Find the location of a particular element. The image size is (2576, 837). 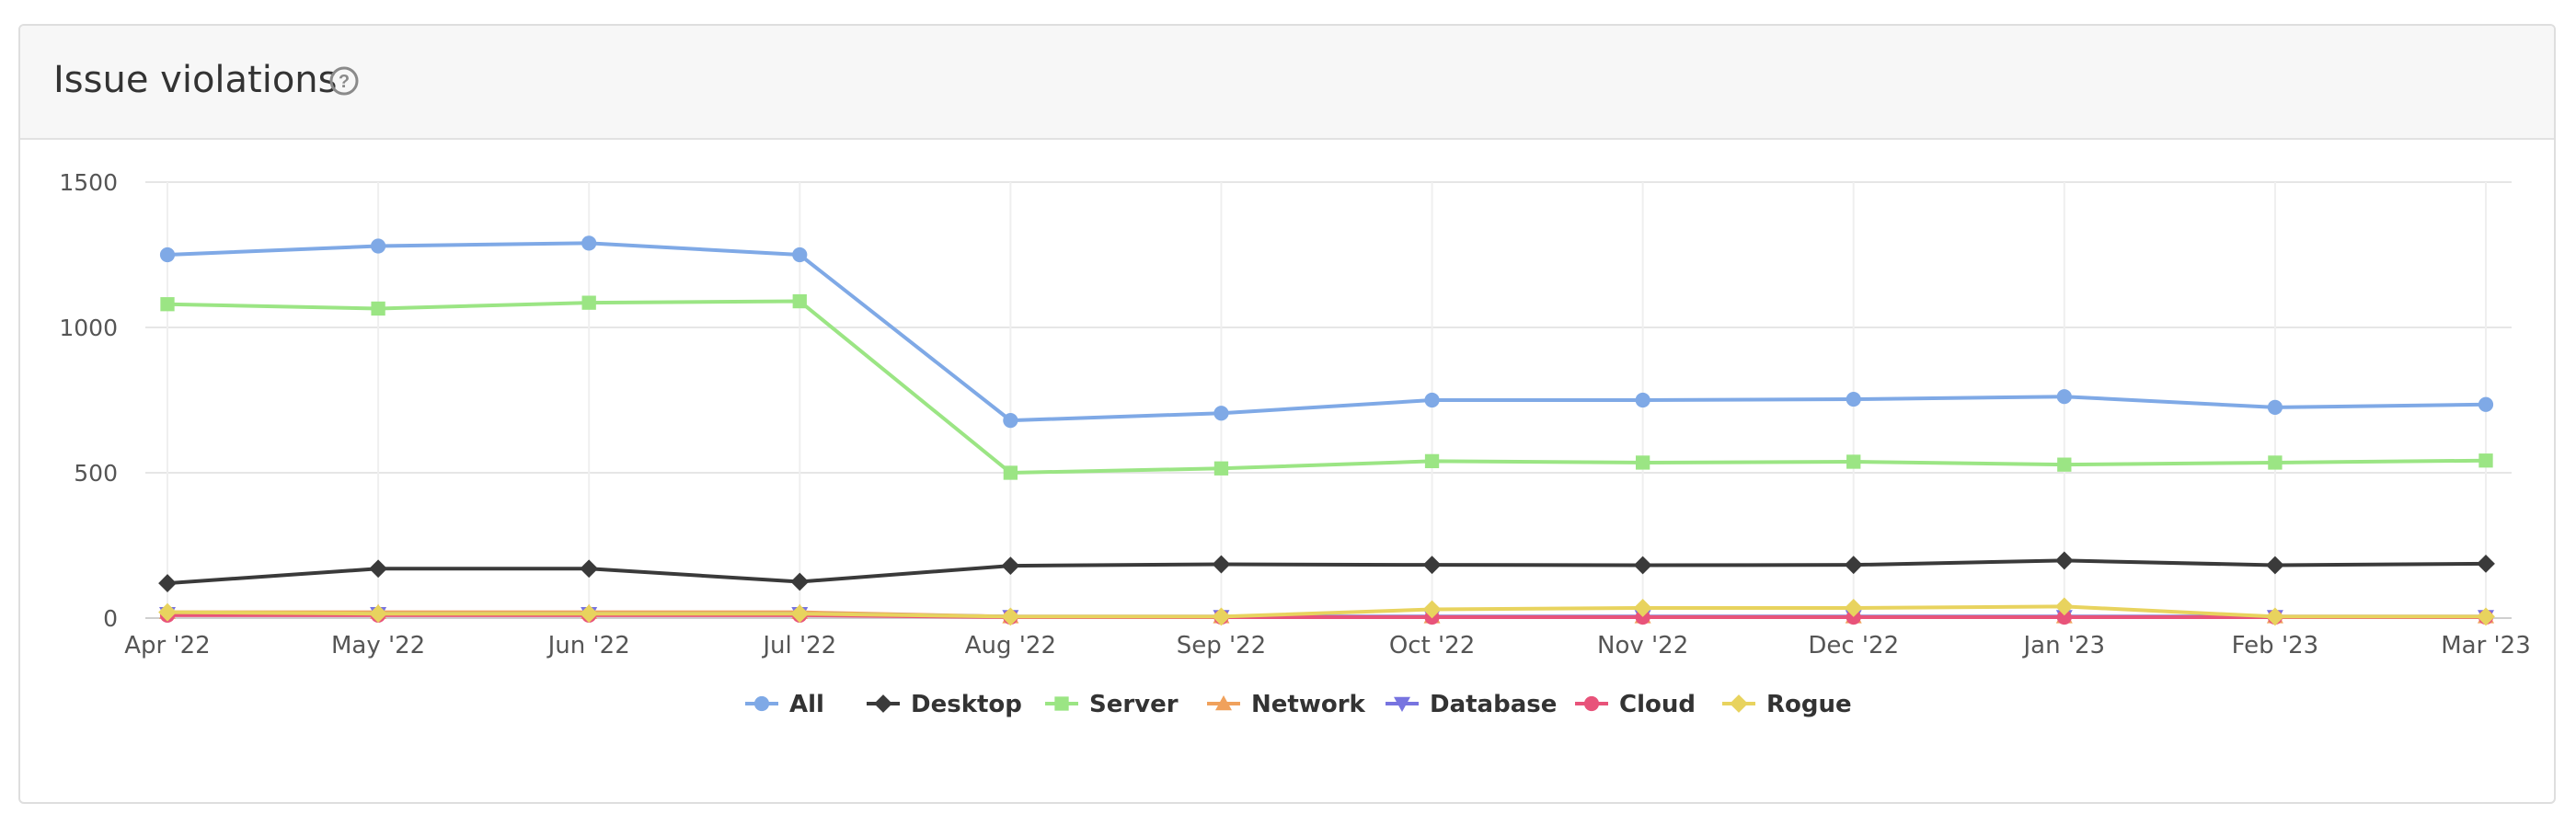

legend-label: Database is located at coordinates (1493, 704).